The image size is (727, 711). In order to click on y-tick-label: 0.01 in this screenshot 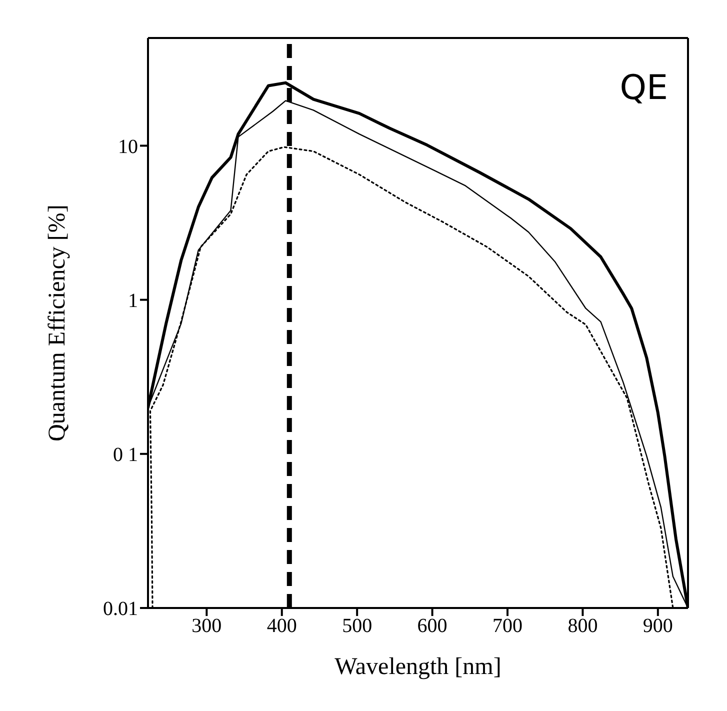, I will do `click(120, 609)`.